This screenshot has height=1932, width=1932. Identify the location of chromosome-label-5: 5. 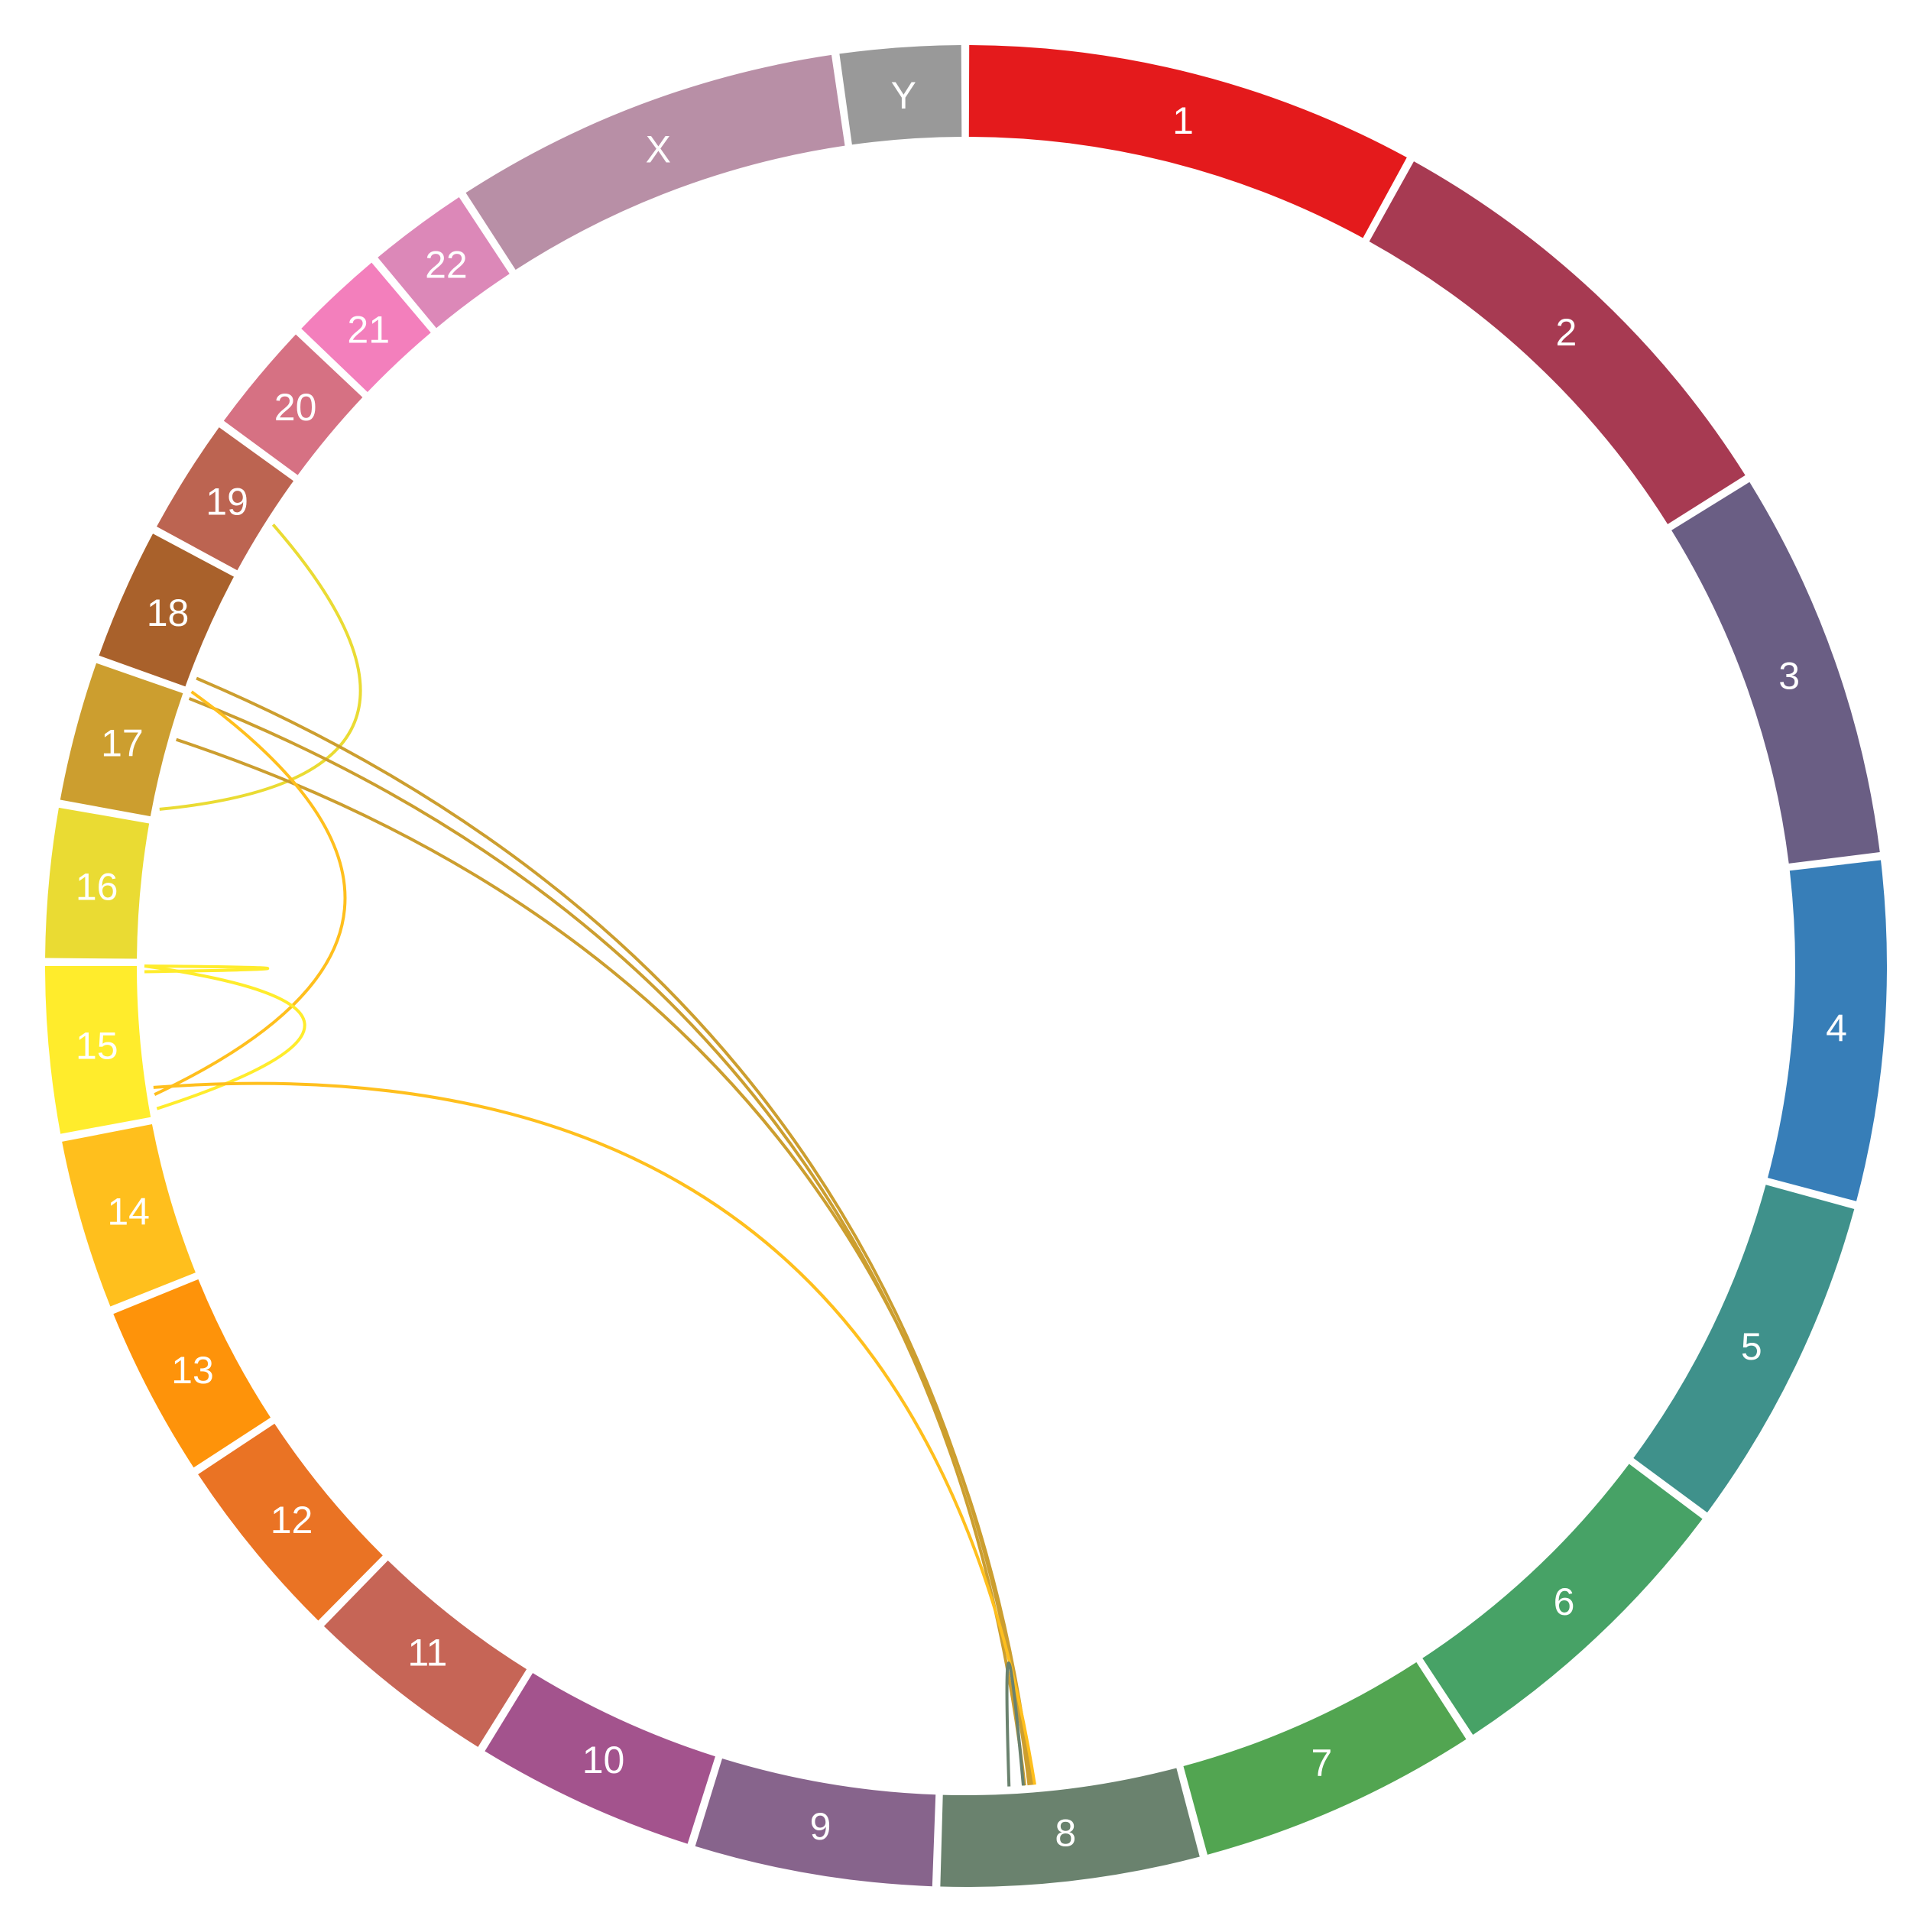
(1751, 1346).